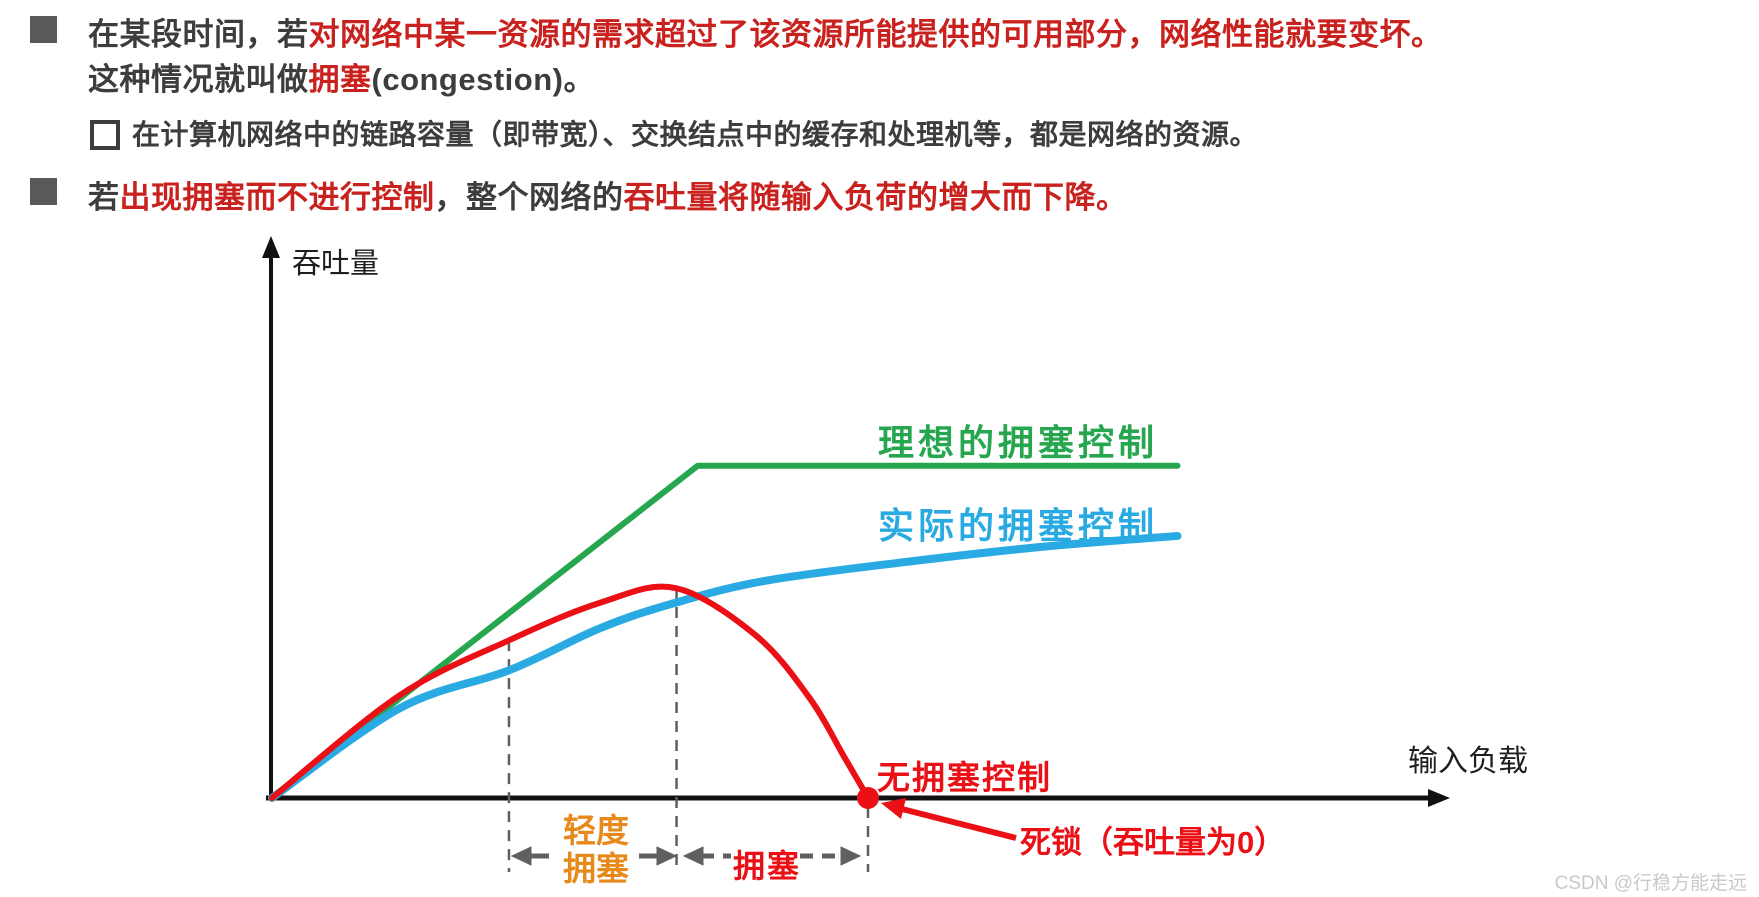 This screenshot has width=1759, height=897. What do you see at coordinates (105, 135) in the screenshot?
I see `bullet-hollow-square-icon` at bounding box center [105, 135].